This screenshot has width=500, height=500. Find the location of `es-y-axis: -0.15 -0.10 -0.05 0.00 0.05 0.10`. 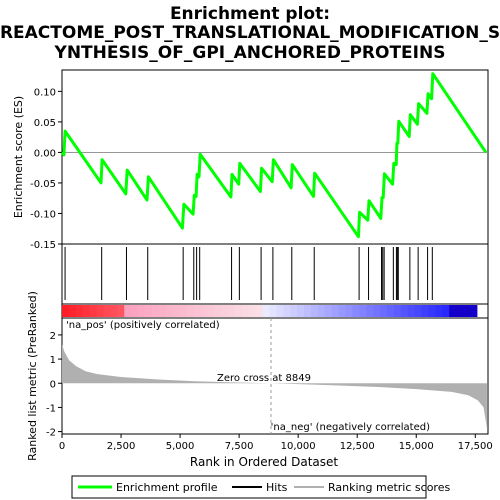

es-y-axis: -0.15 -0.10 -0.05 0.00 0.05 0.10 is located at coordinates (46, 169).